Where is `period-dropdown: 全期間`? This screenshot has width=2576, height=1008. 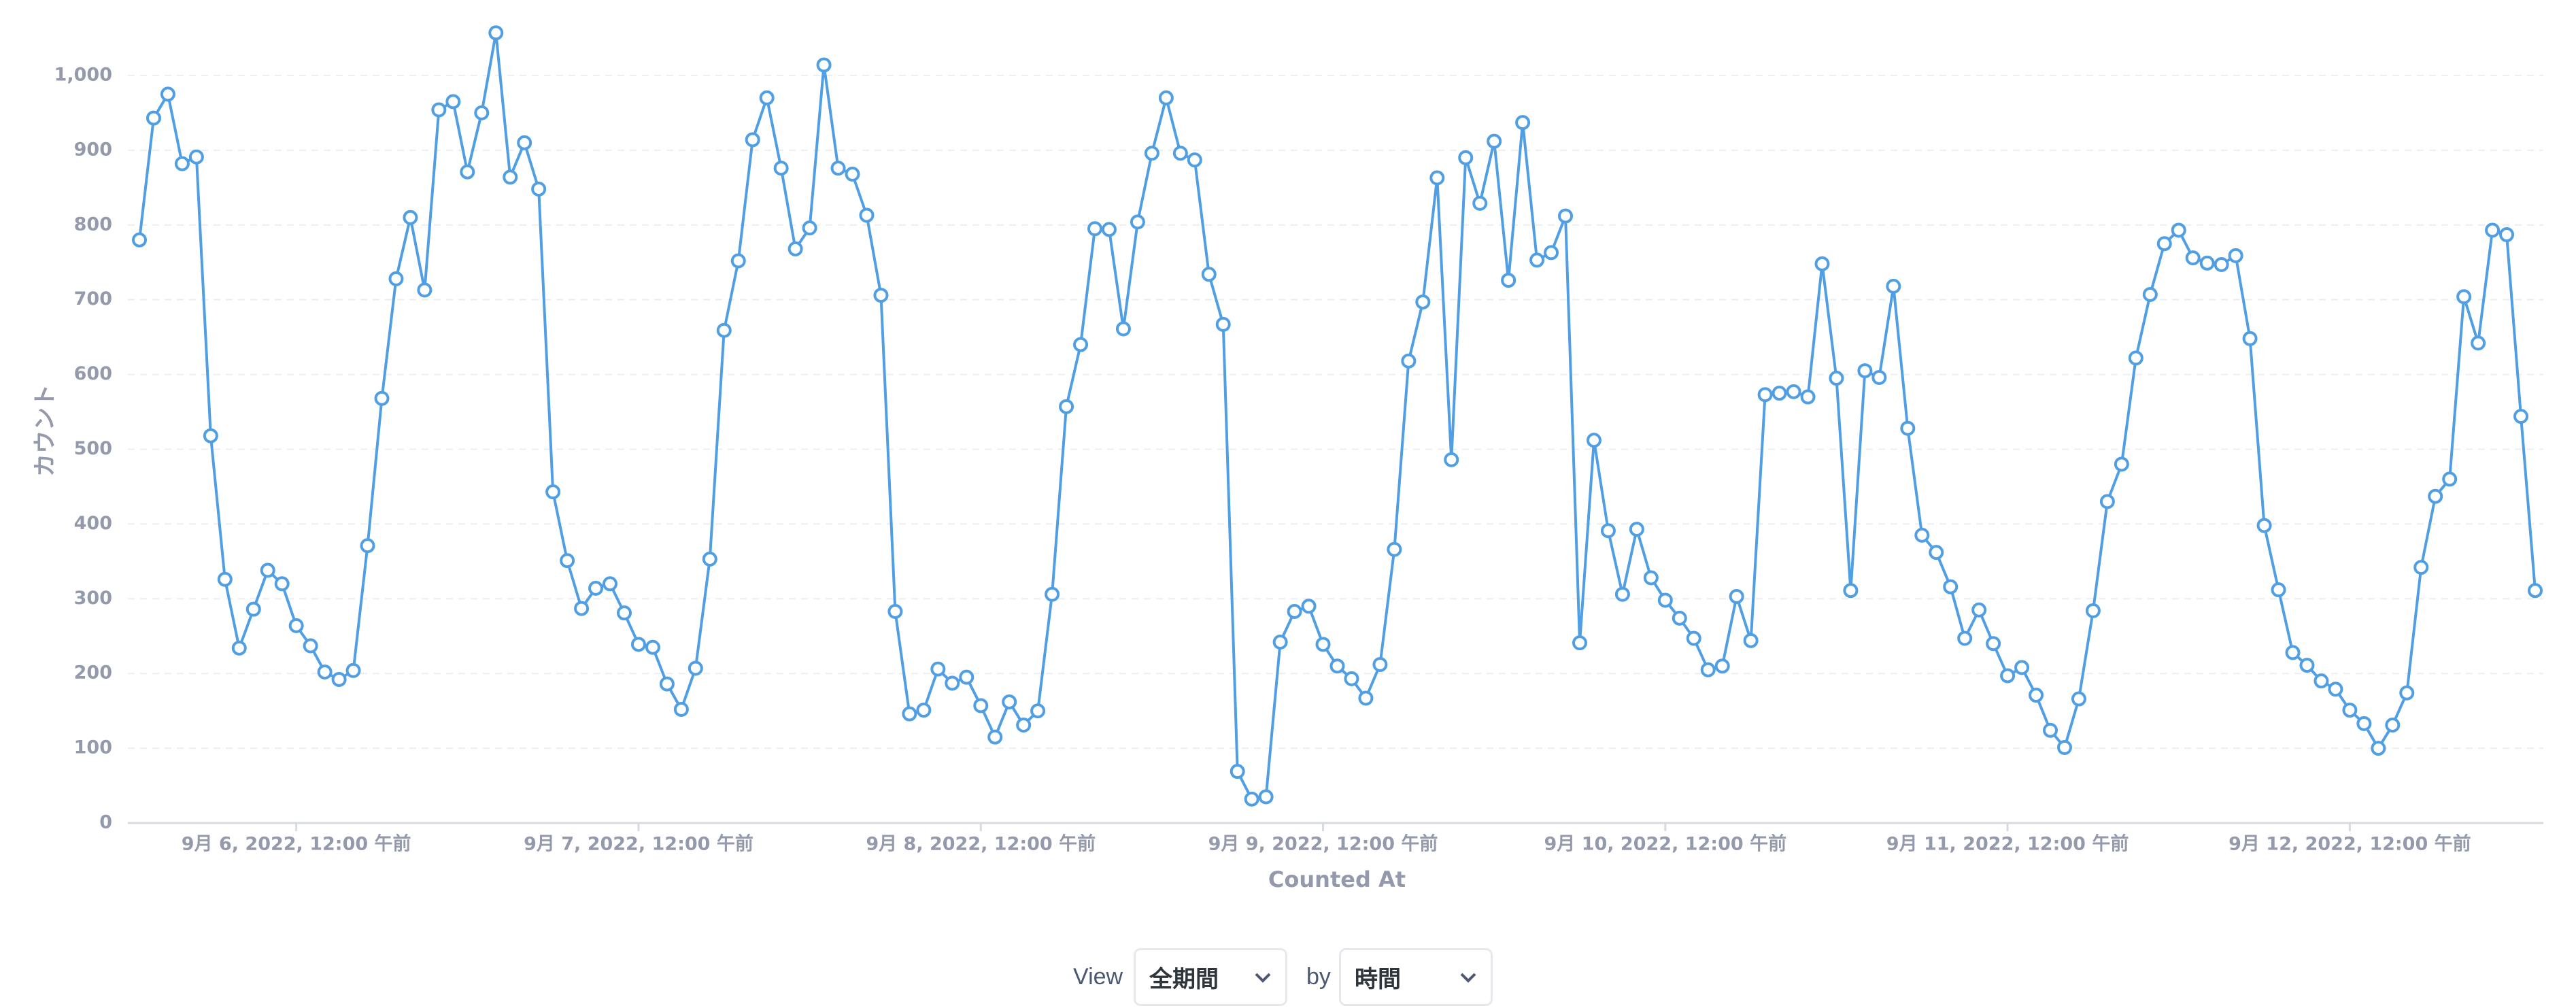 period-dropdown: 全期間 is located at coordinates (1210, 977).